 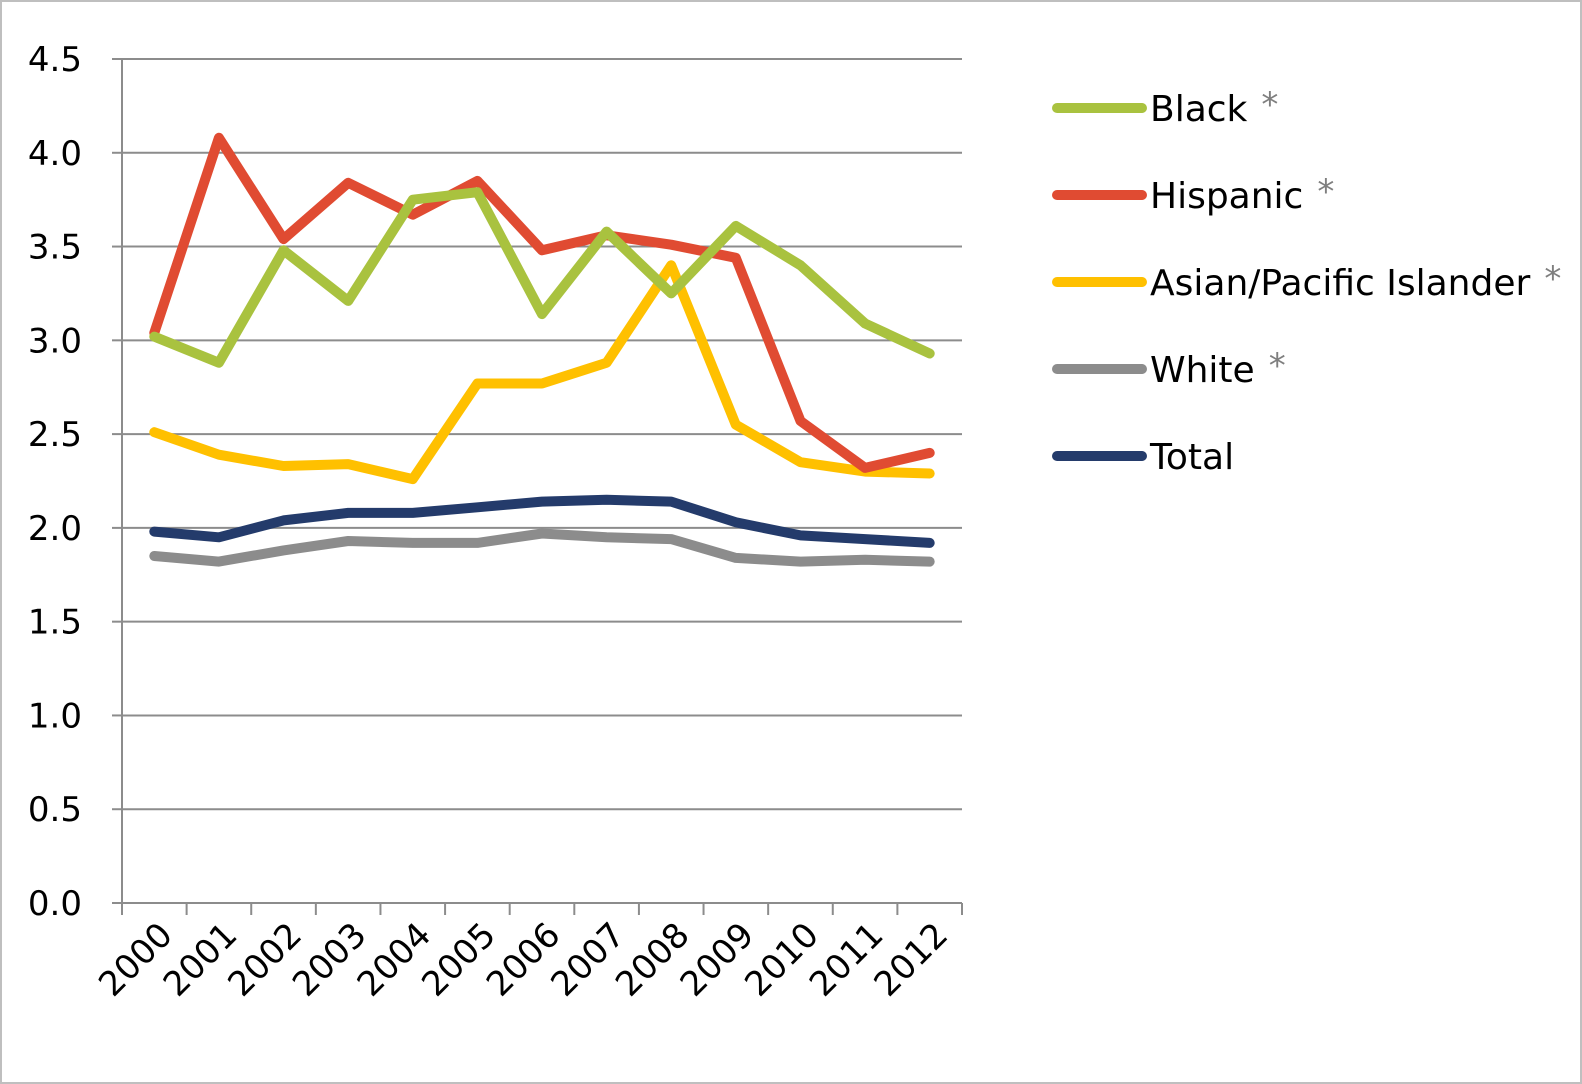 I want to click on series-line-asian-pacific-islander, so click(x=542, y=372).